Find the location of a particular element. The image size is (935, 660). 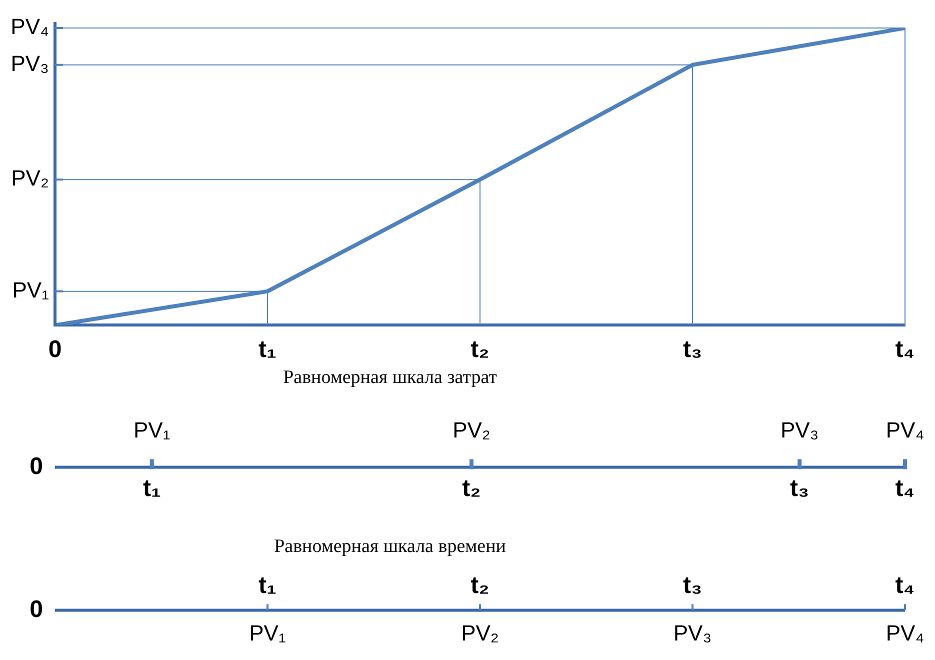

ref-line-label: PV₁ is located at coordinates (30, 289).